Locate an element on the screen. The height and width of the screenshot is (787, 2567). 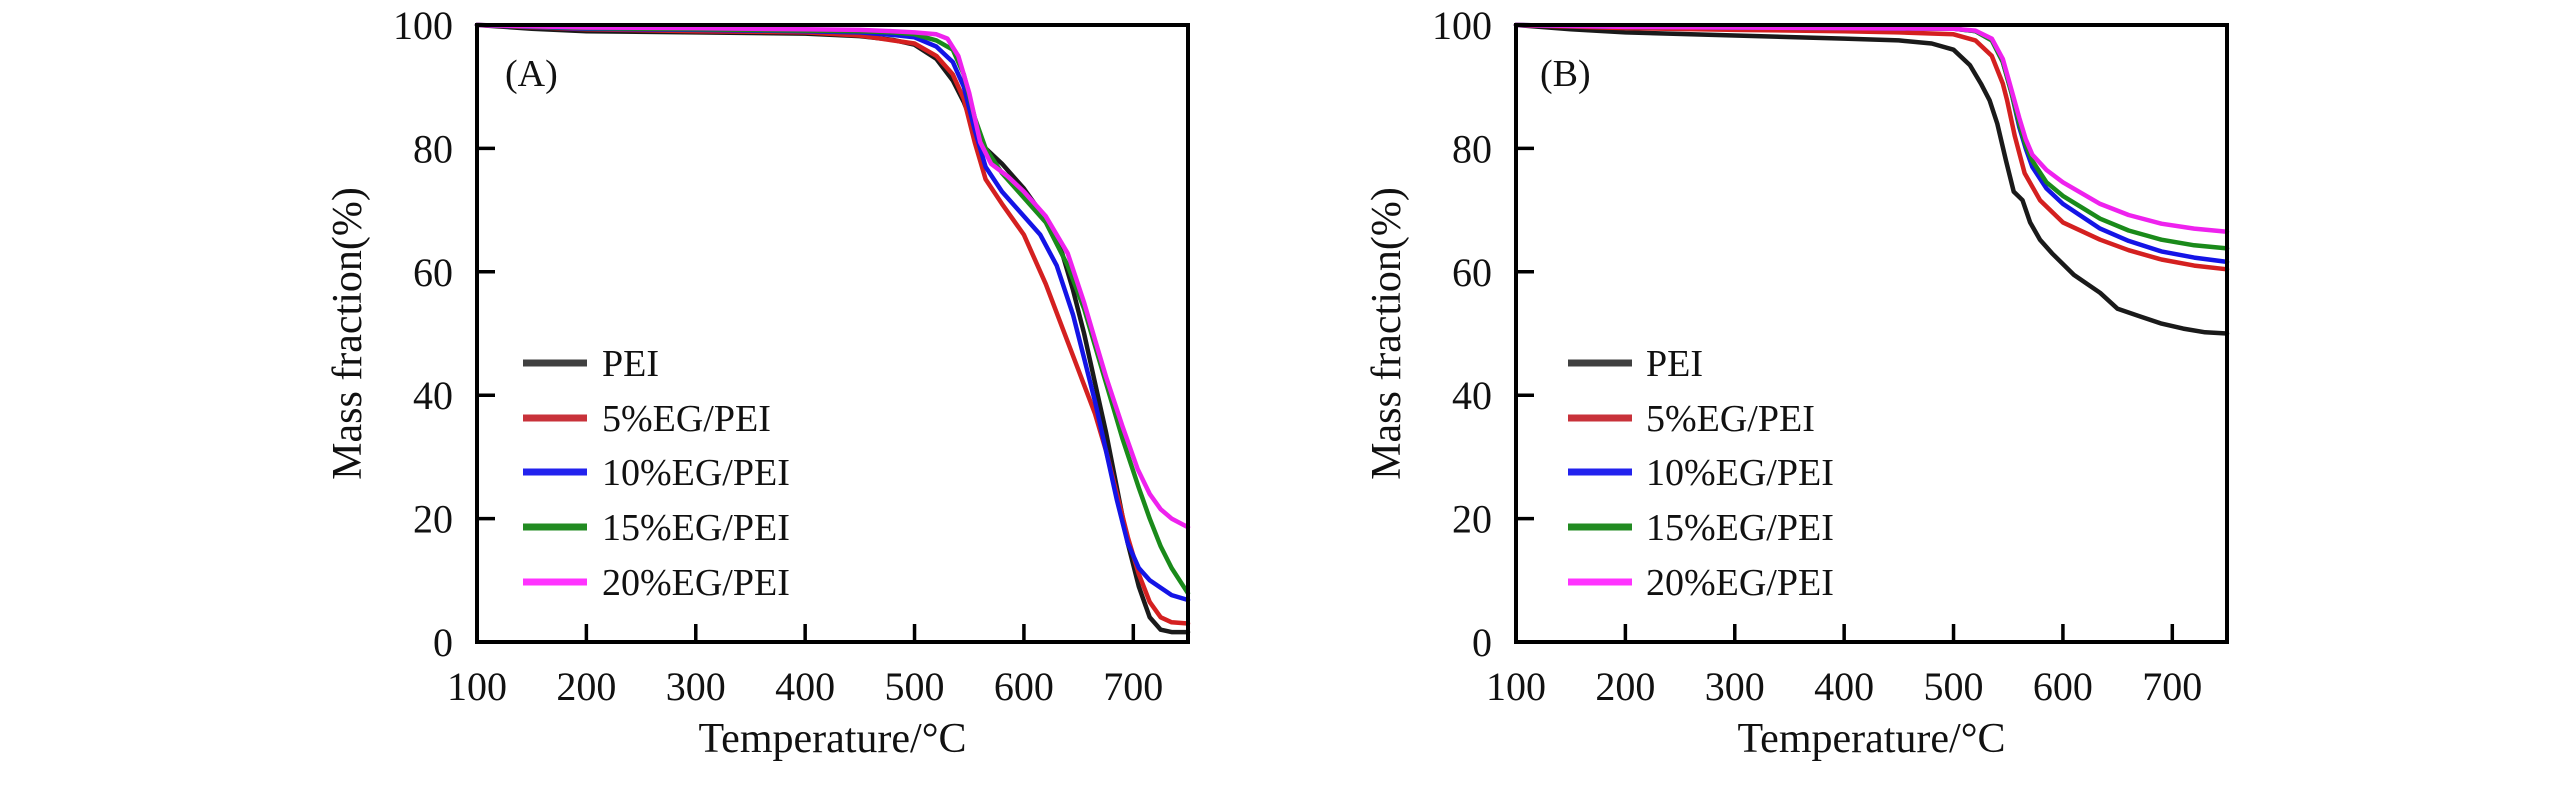
series-group is located at coordinates (1871, 179).